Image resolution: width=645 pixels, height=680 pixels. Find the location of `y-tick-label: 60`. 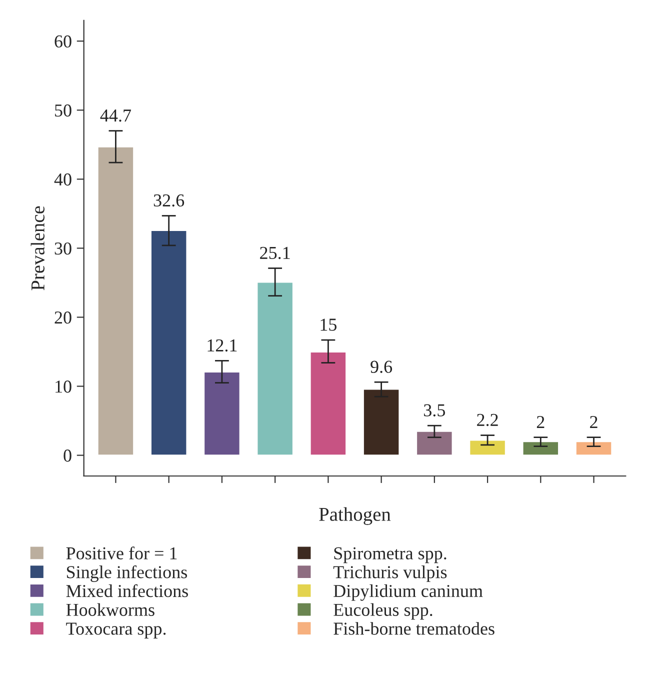

y-tick-label: 60 is located at coordinates (63, 41).